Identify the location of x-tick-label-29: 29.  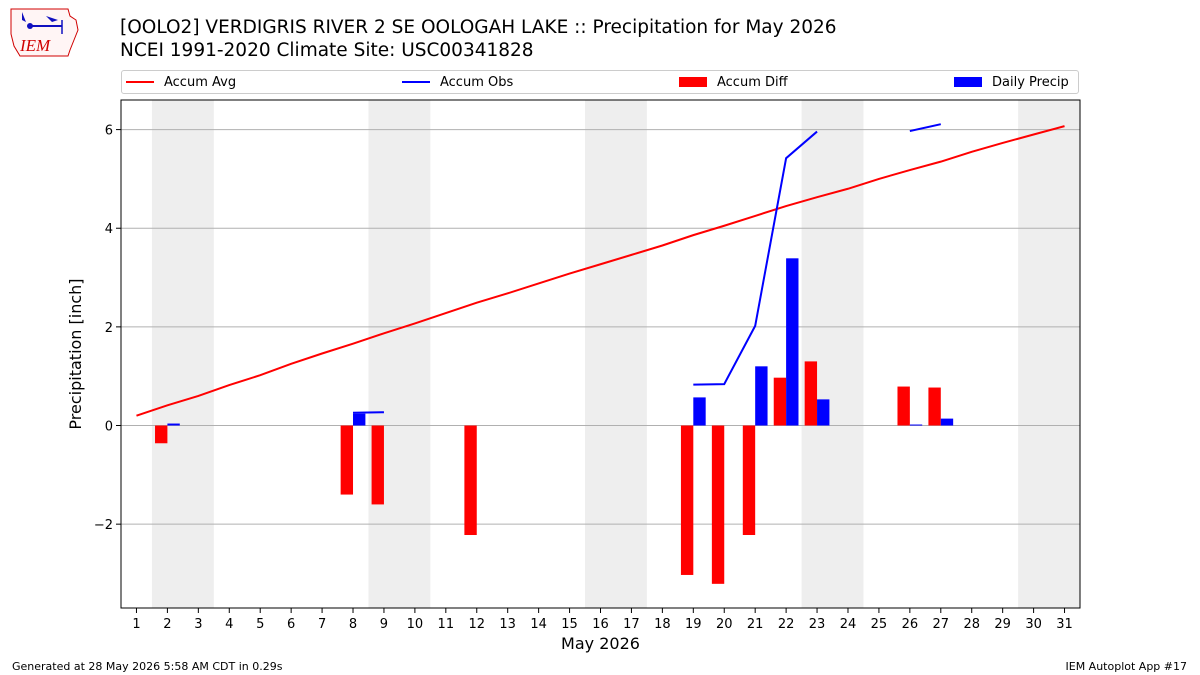
(1002, 624).